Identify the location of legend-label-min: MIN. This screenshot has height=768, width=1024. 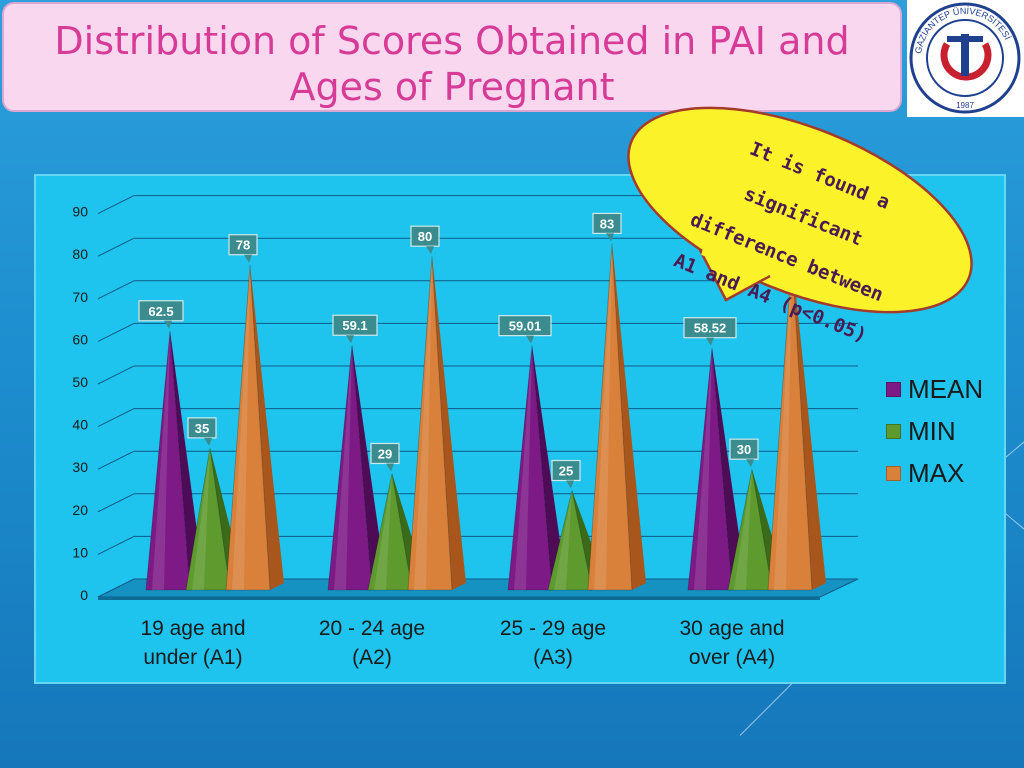
(932, 430).